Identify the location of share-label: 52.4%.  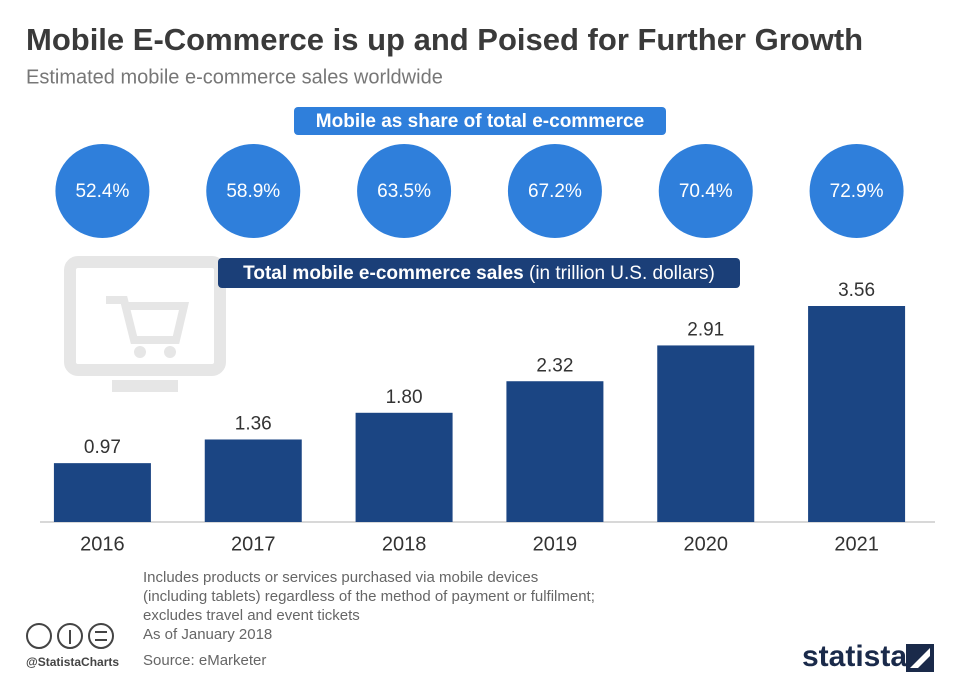
(102, 191).